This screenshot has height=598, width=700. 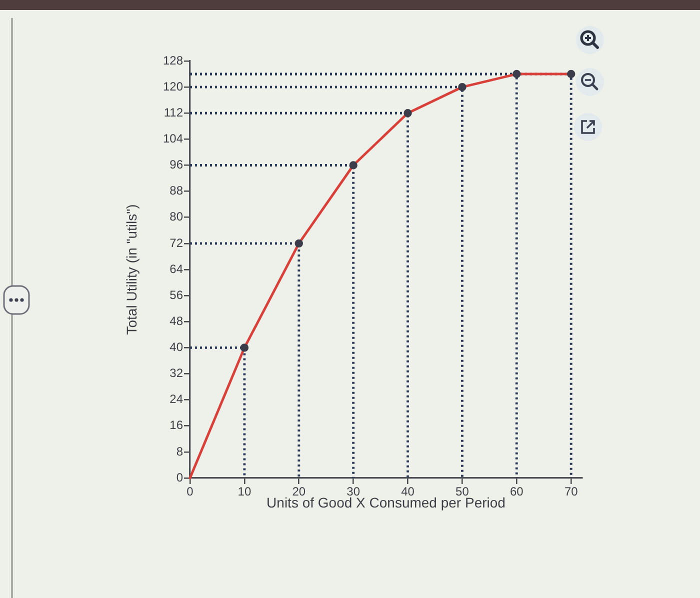 I want to click on y-axis-title: Total Utility (in "utils"), so click(x=131, y=269).